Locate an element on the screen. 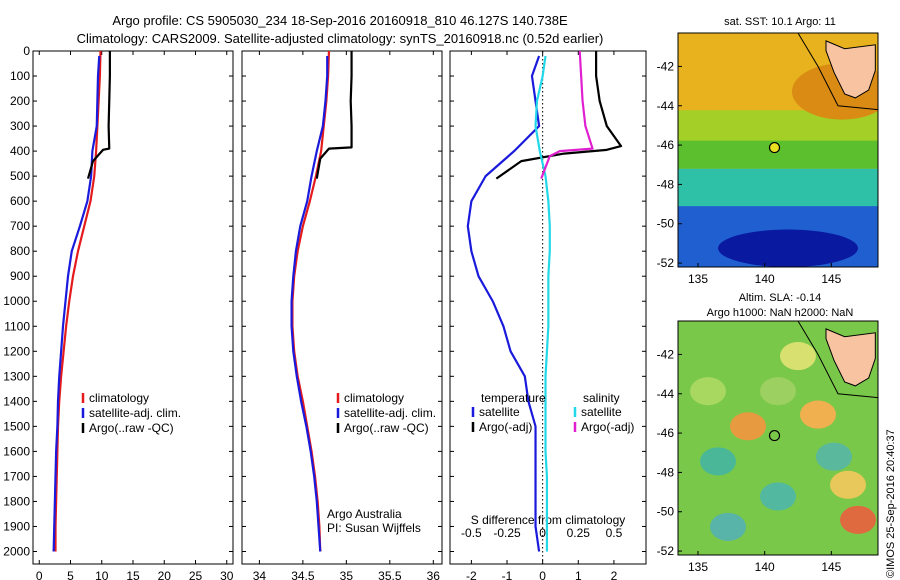  y-tick-label: 1500 is located at coordinates (16, 426).